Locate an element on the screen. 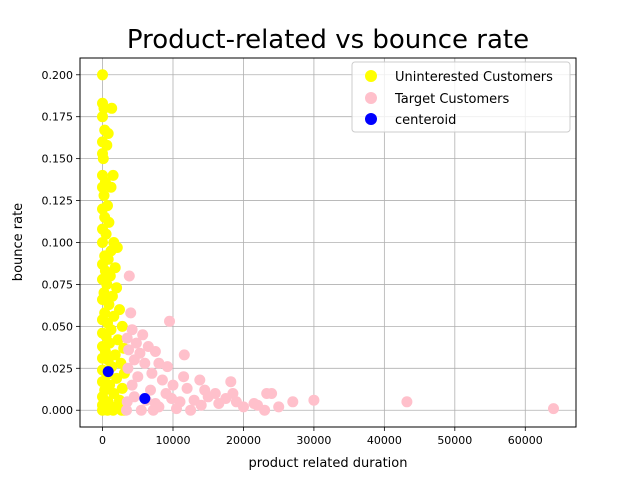 The width and height of the screenshot is (640, 484). y-tick-label-7: 0.175 is located at coordinates (58, 117).